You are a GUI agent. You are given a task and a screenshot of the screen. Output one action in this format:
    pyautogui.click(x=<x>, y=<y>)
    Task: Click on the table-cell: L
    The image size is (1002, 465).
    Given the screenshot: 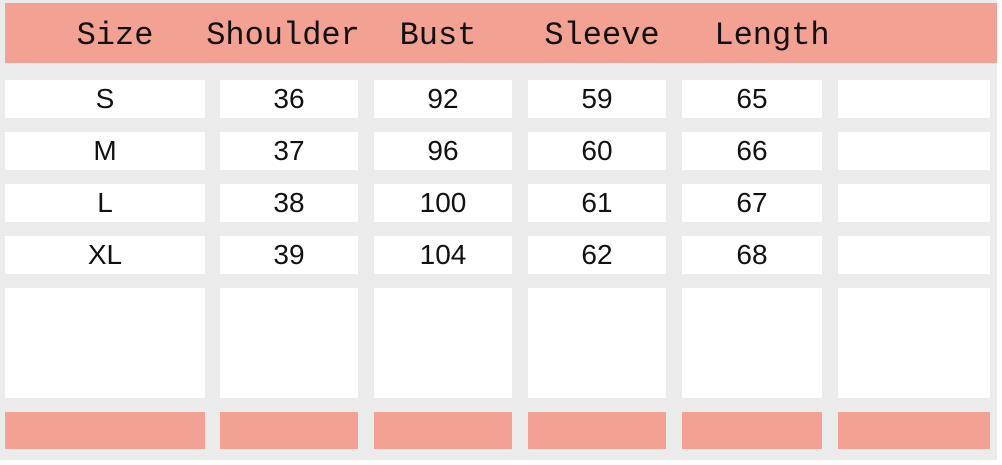 What is the action you would take?
    pyautogui.click(x=105, y=203)
    